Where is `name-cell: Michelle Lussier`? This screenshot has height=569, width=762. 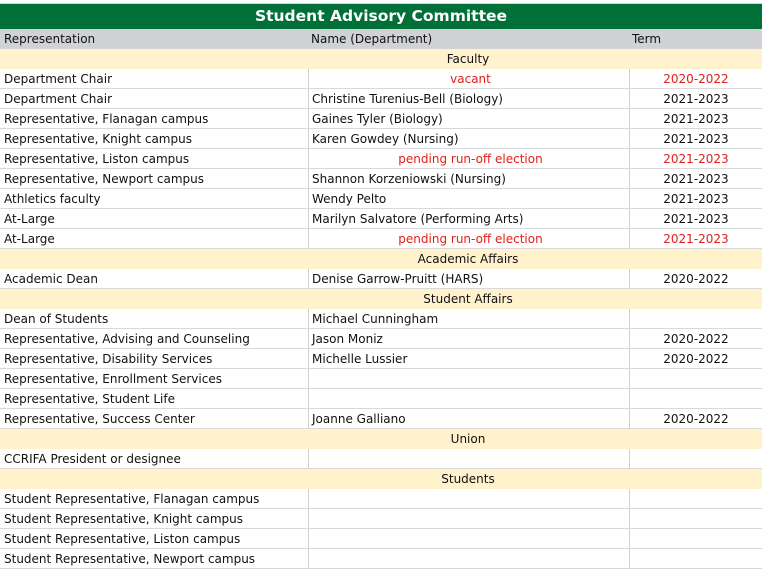 name-cell: Michelle Lussier is located at coordinates (468, 358).